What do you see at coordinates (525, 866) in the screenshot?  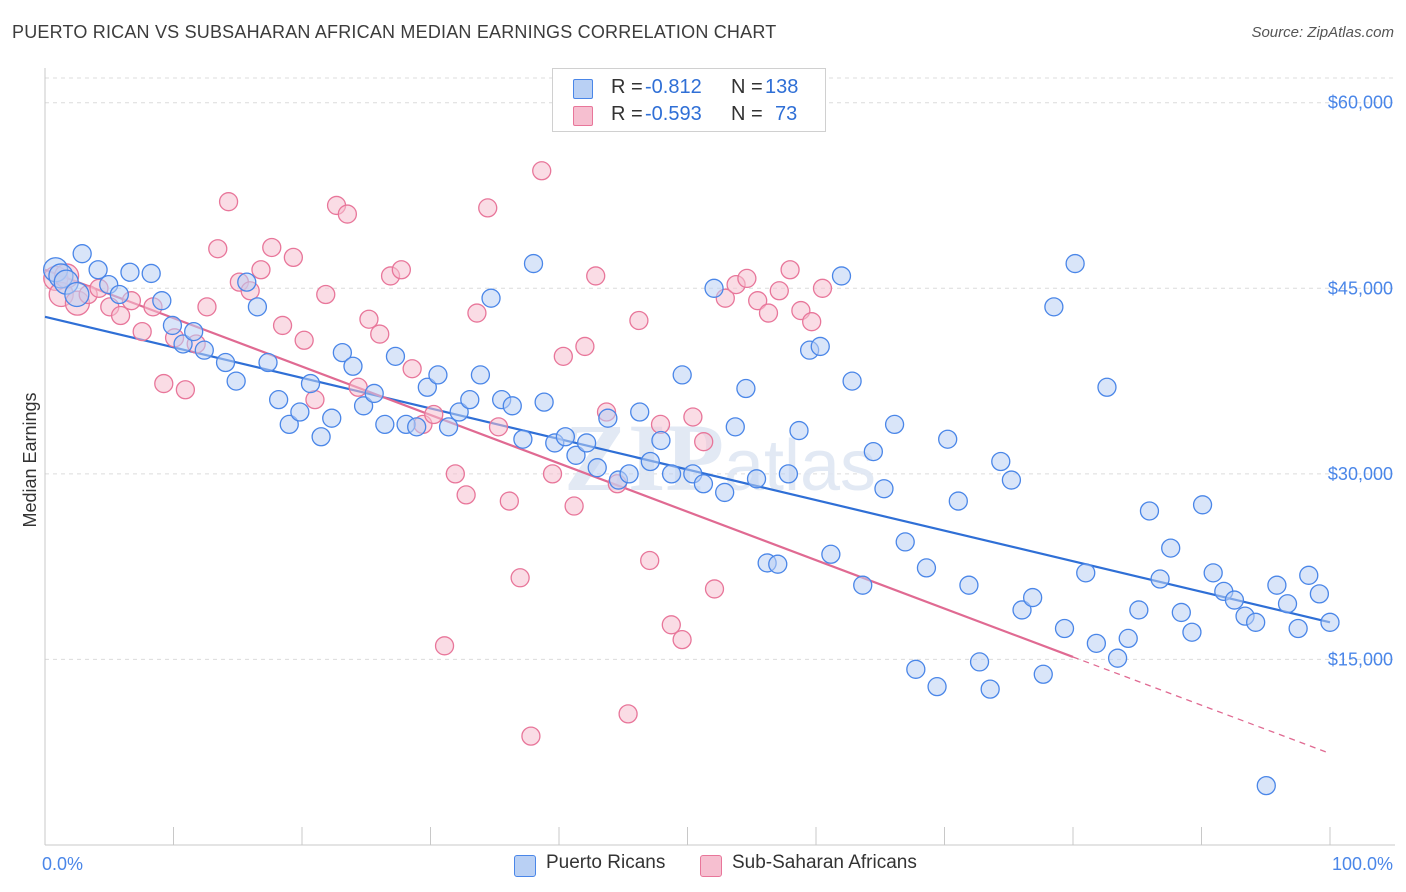 I see `bottom-legend-swatch-blue` at bounding box center [525, 866].